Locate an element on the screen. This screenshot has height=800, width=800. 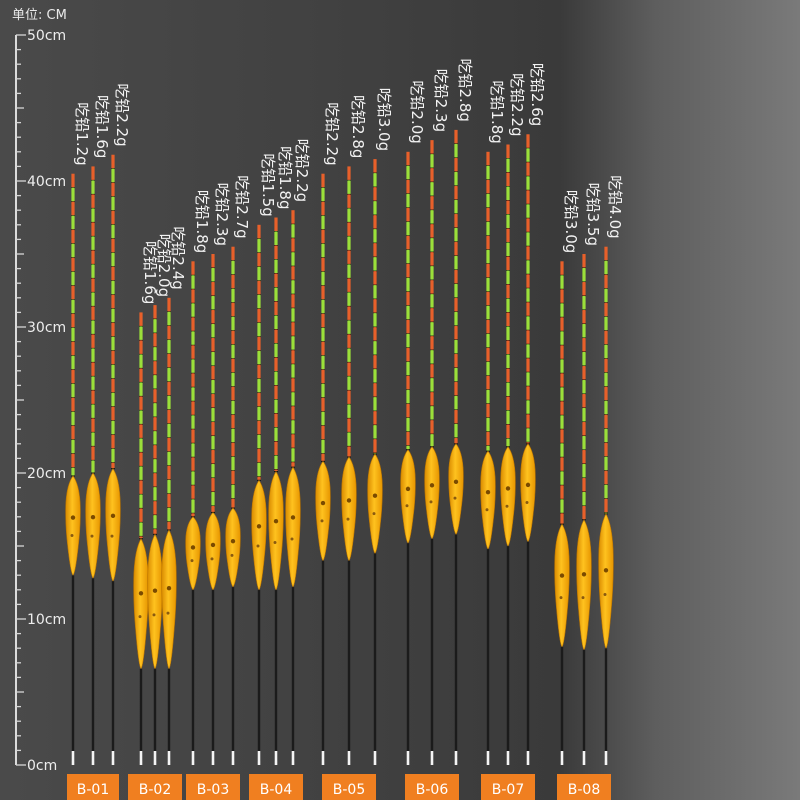
model-label-B-06: B-06 is located at coordinates (432, 790).